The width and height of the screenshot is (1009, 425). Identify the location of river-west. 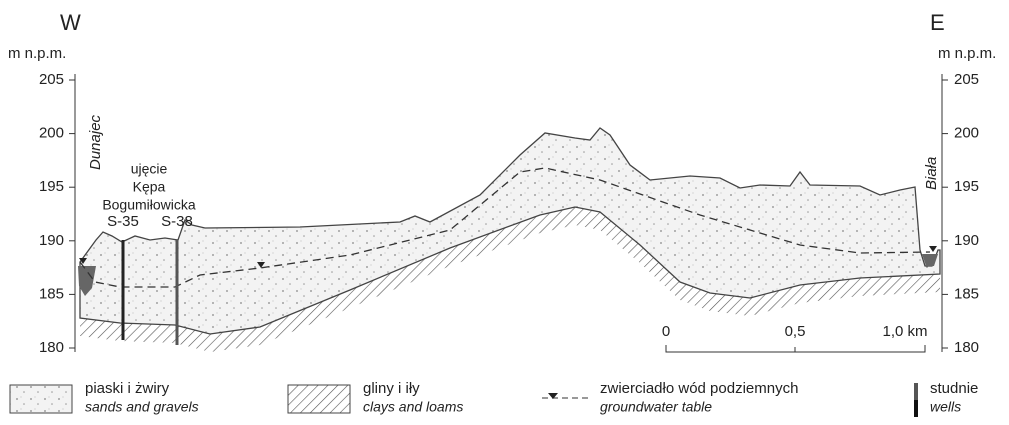
(87, 281).